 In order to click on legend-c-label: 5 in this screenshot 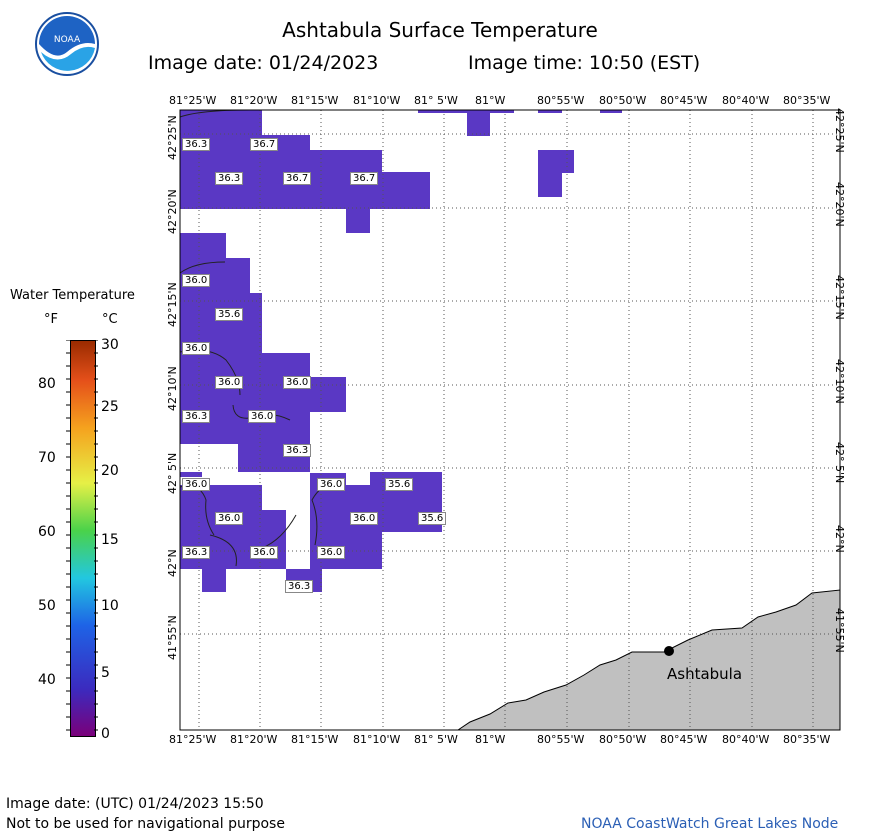, I will do `click(105, 673)`.